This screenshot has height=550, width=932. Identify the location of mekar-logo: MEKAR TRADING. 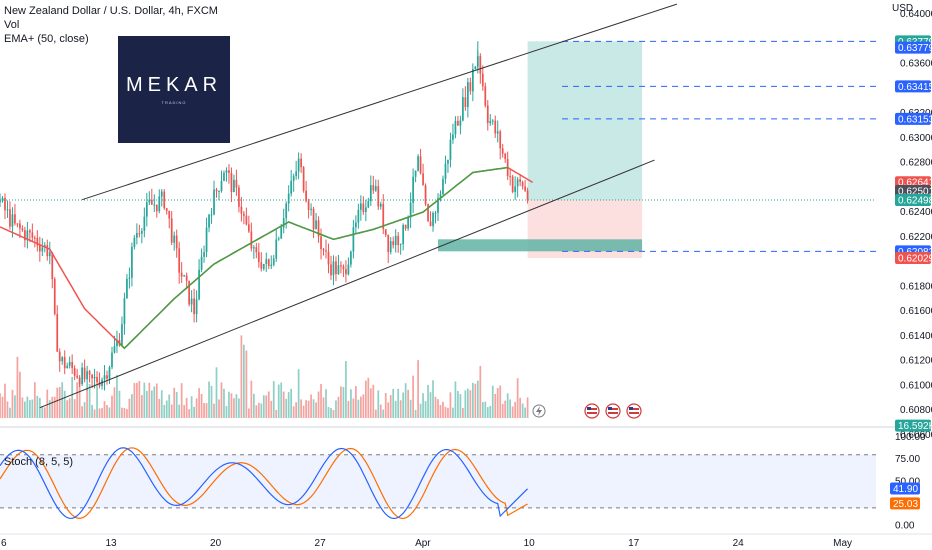
(174, 89).